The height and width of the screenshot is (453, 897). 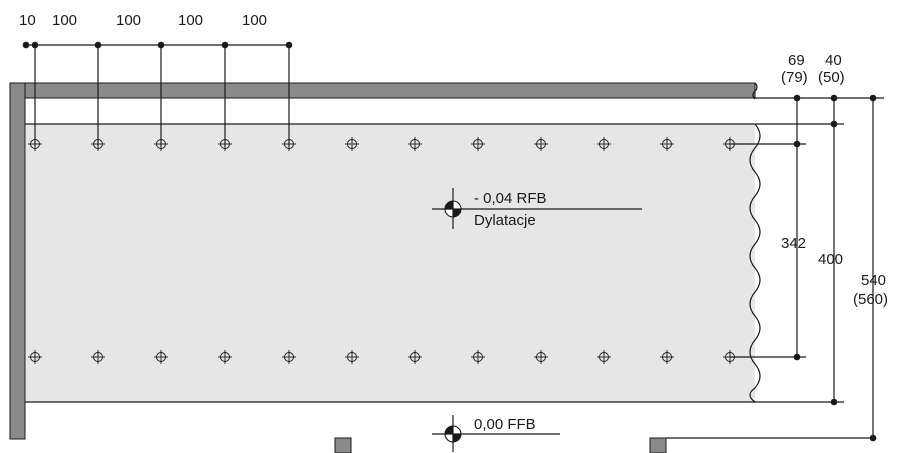 What do you see at coordinates (796, 60) in the screenshot?
I see `dim-label-69: 69` at bounding box center [796, 60].